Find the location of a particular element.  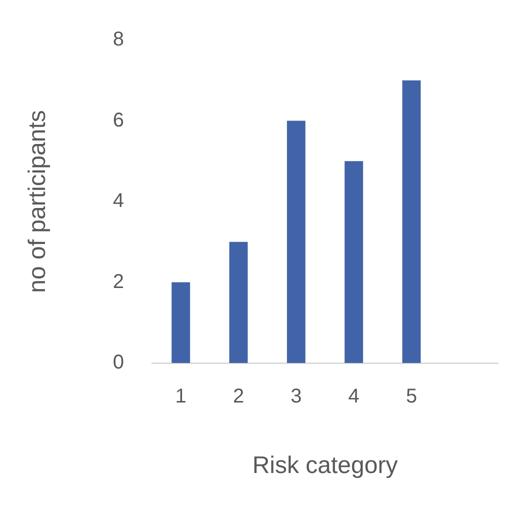

y-axis-title: no of participants is located at coordinates (38, 201).